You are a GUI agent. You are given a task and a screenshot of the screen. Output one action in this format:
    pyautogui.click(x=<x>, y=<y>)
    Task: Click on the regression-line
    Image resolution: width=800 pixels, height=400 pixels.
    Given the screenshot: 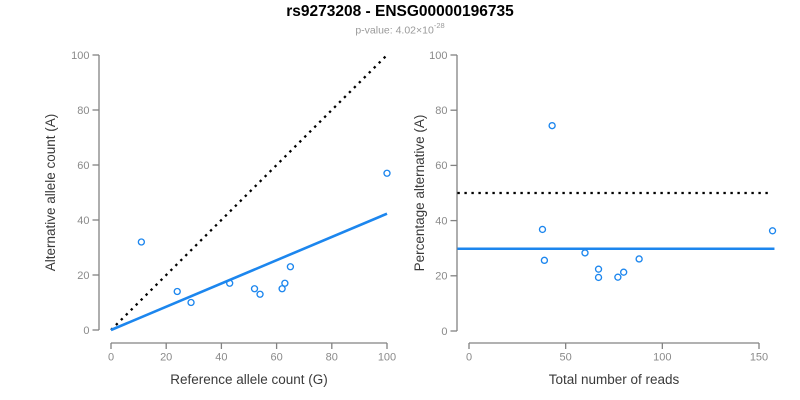 What is the action you would take?
    pyautogui.click(x=249, y=272)
    